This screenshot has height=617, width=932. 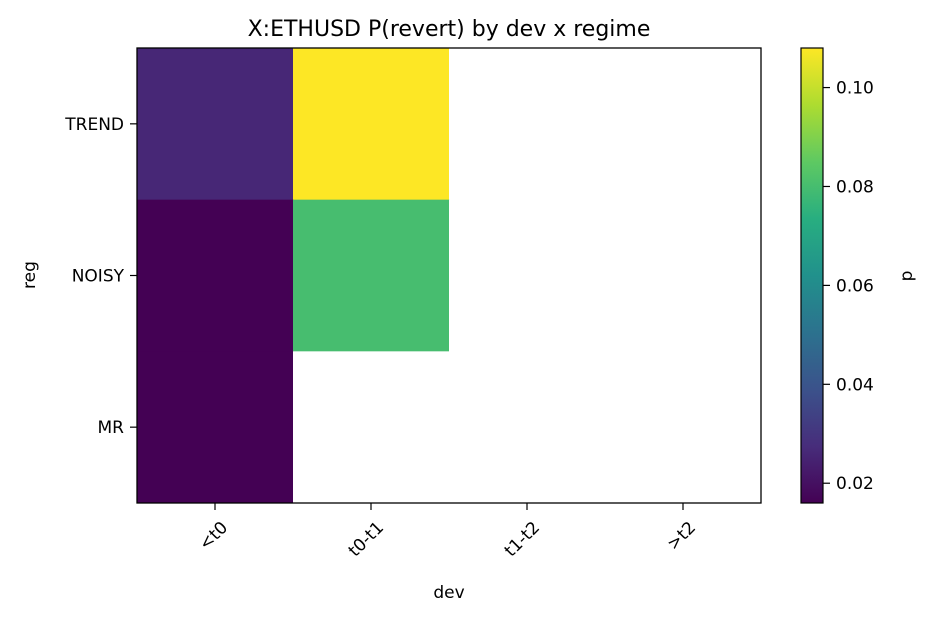 What do you see at coordinates (855, 187) in the screenshot?
I see `colorbar-tick-label: 0.08` at bounding box center [855, 187].